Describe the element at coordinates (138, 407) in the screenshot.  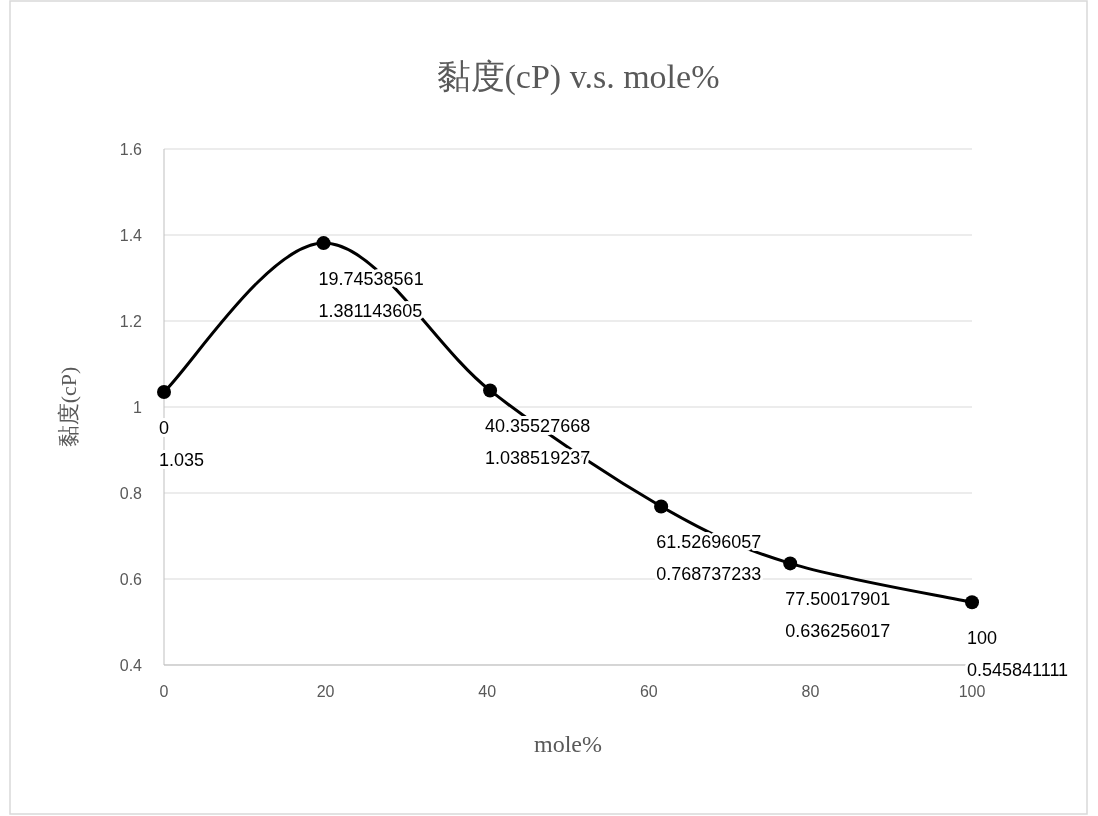
I see `y-tick-label: 1` at that location.